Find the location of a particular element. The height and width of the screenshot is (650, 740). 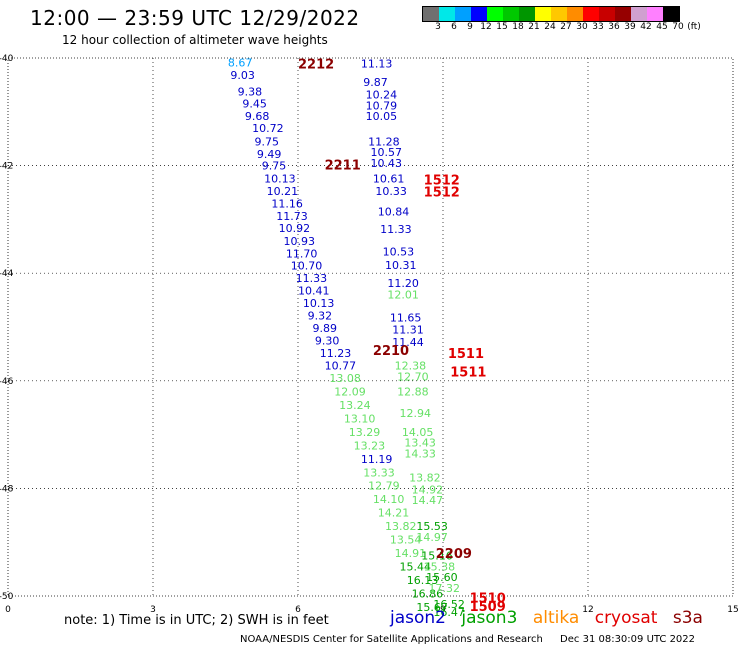

wave-height-label: 11.28 is located at coordinates (384, 141).